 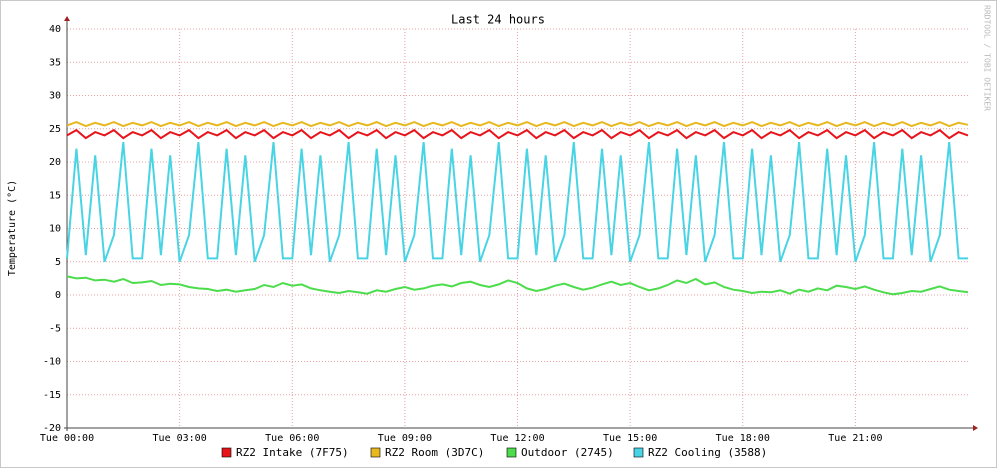 I want to click on y-tick-label: 25, so click(x=55, y=129).